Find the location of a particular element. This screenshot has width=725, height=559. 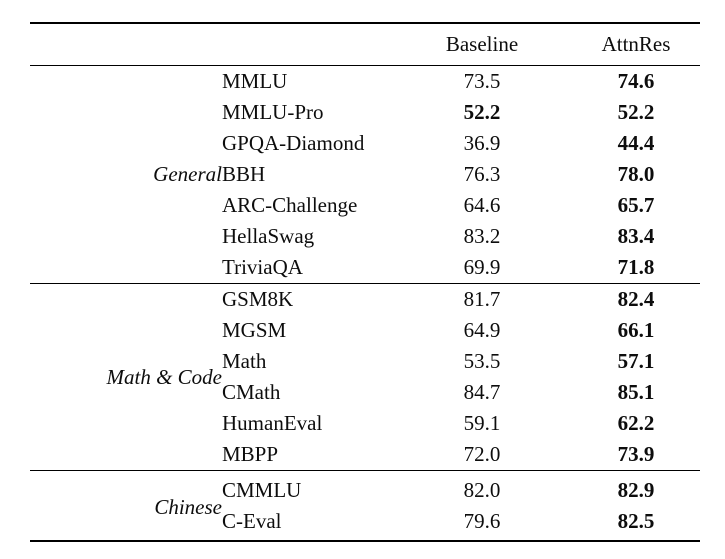

attnres-value: 83.4 is located at coordinates (636, 236).